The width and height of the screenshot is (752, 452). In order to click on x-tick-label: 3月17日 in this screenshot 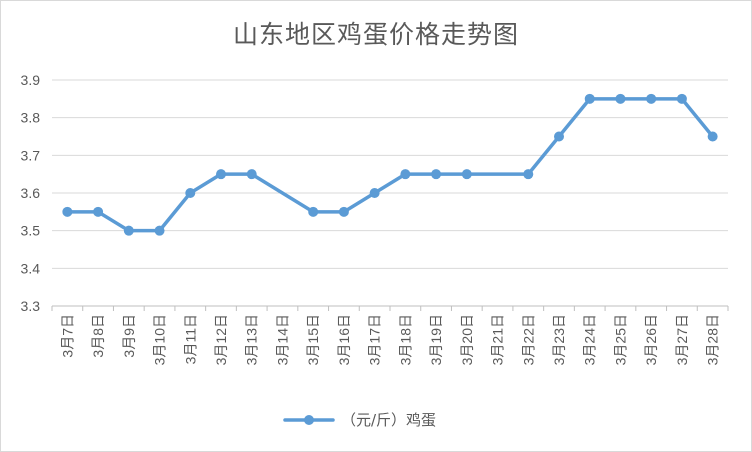, I will do `click(375, 339)`.